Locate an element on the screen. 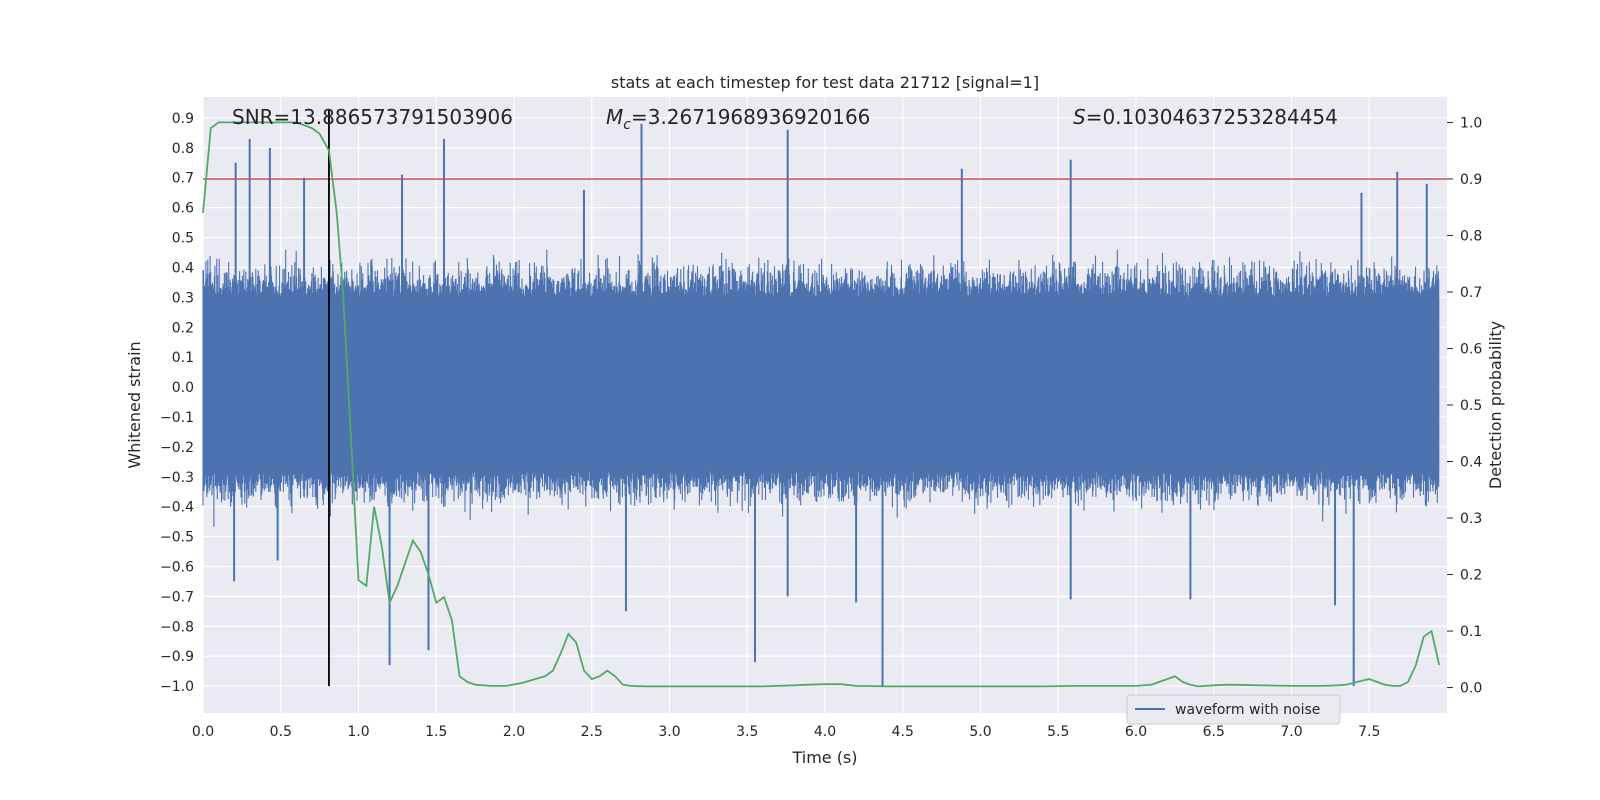 The height and width of the screenshot is (800, 1600). y-tick-label: 0.8 is located at coordinates (183, 149).